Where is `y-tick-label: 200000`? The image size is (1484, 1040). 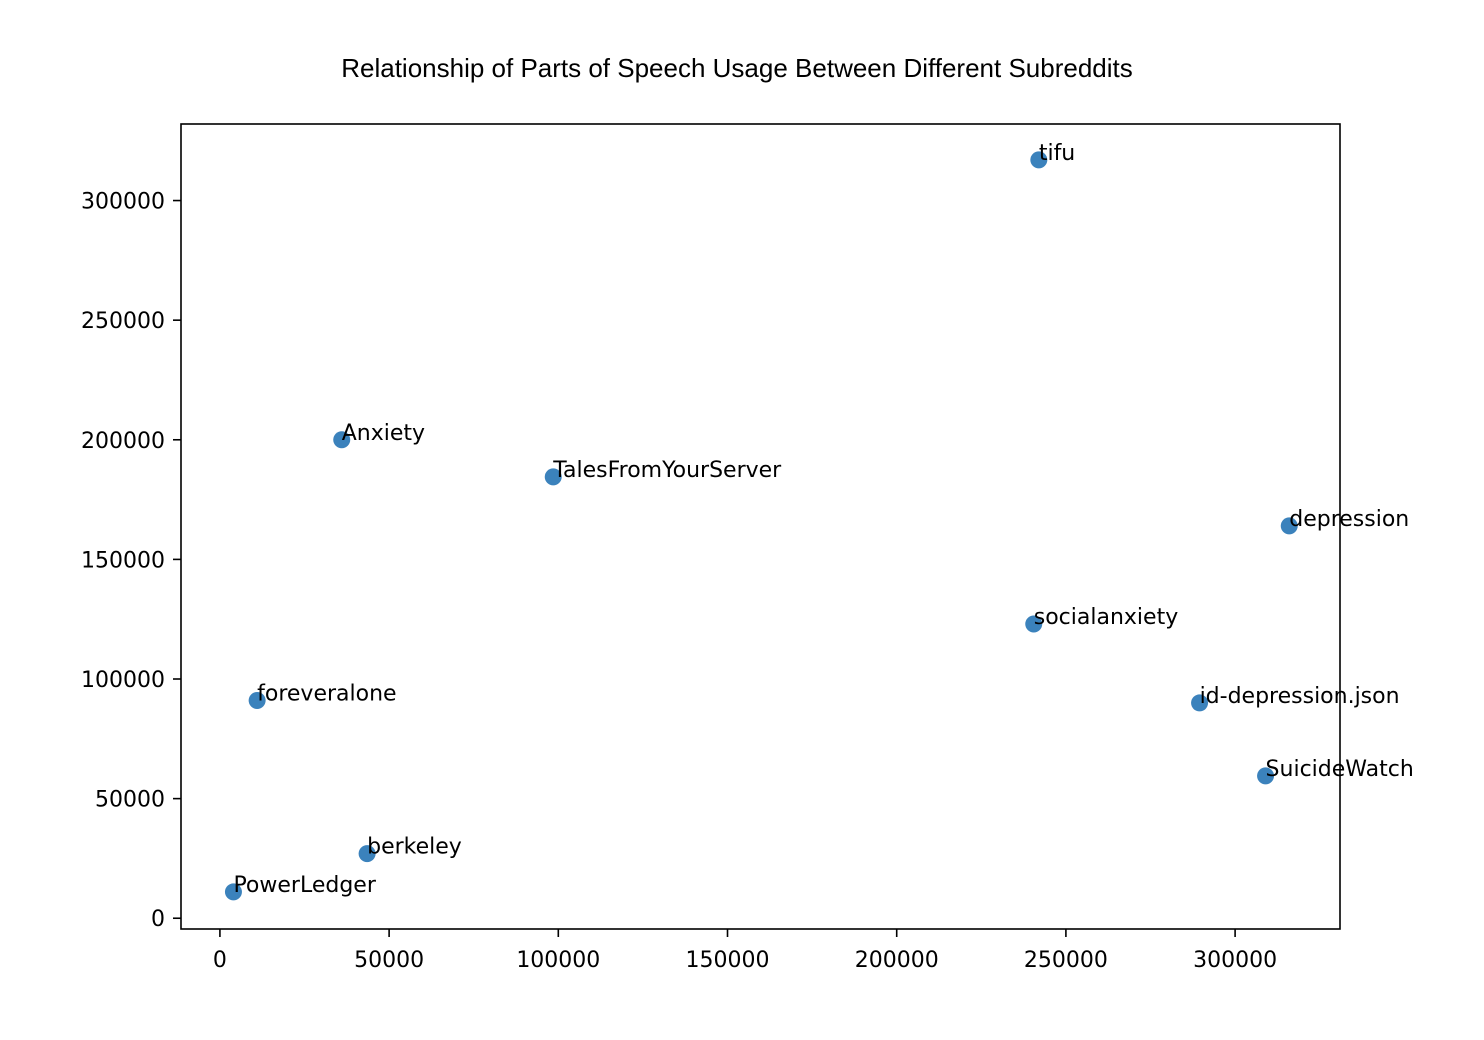
y-tick-label: 200000 is located at coordinates (123, 441).